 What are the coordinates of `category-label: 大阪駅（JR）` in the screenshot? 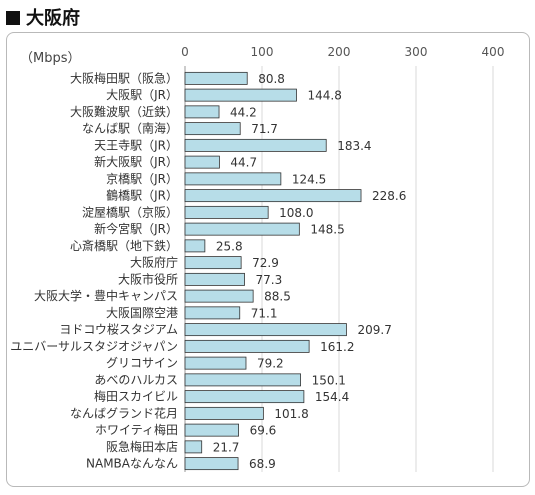 It's located at (142, 95).